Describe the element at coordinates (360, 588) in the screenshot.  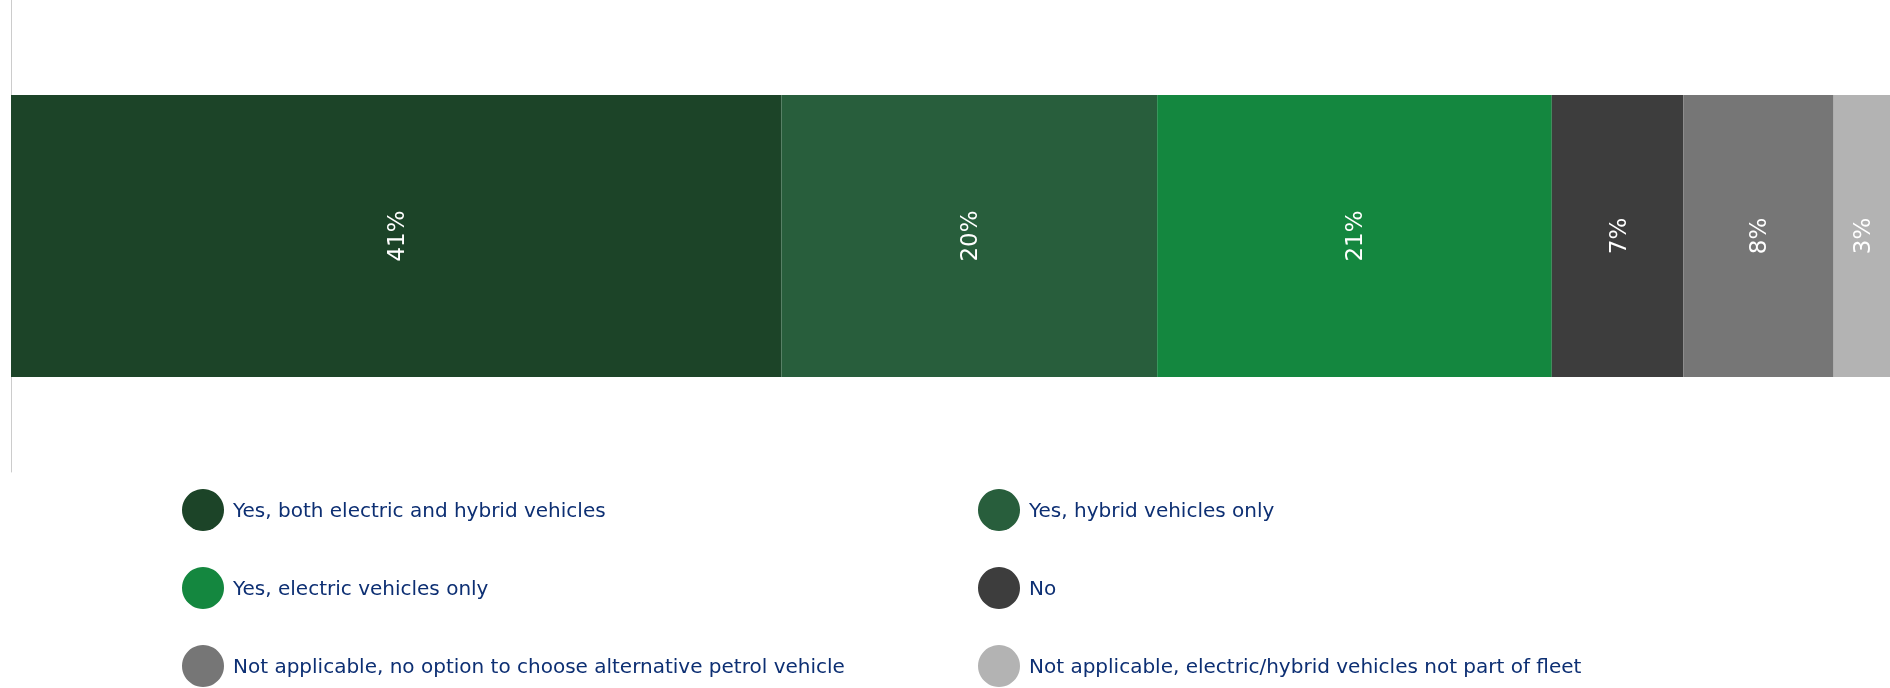
I see `legend-label: Yes, electric vehicles only` at that location.